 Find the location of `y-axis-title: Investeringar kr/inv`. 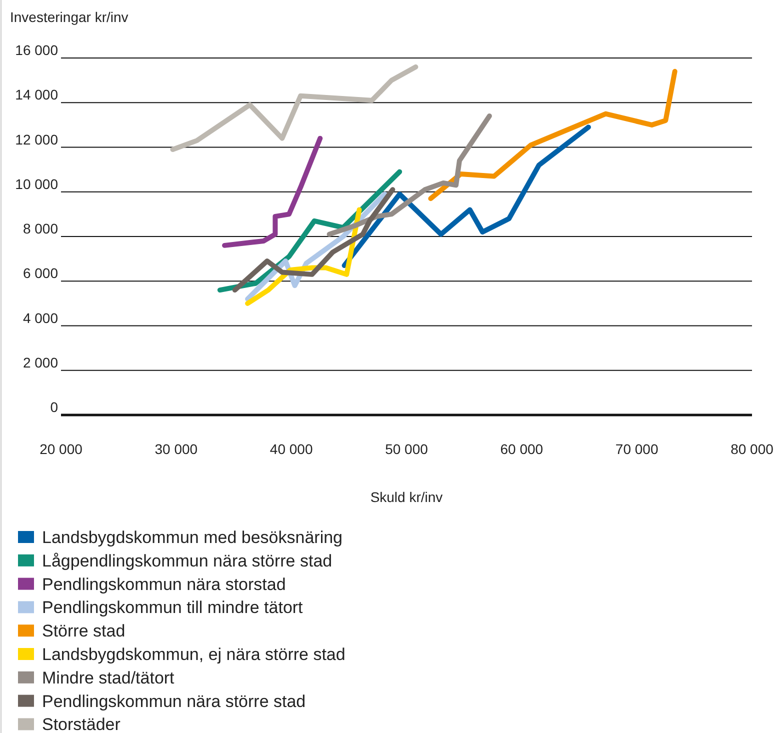

y-axis-title: Investeringar kr/inv is located at coordinates (69, 17).